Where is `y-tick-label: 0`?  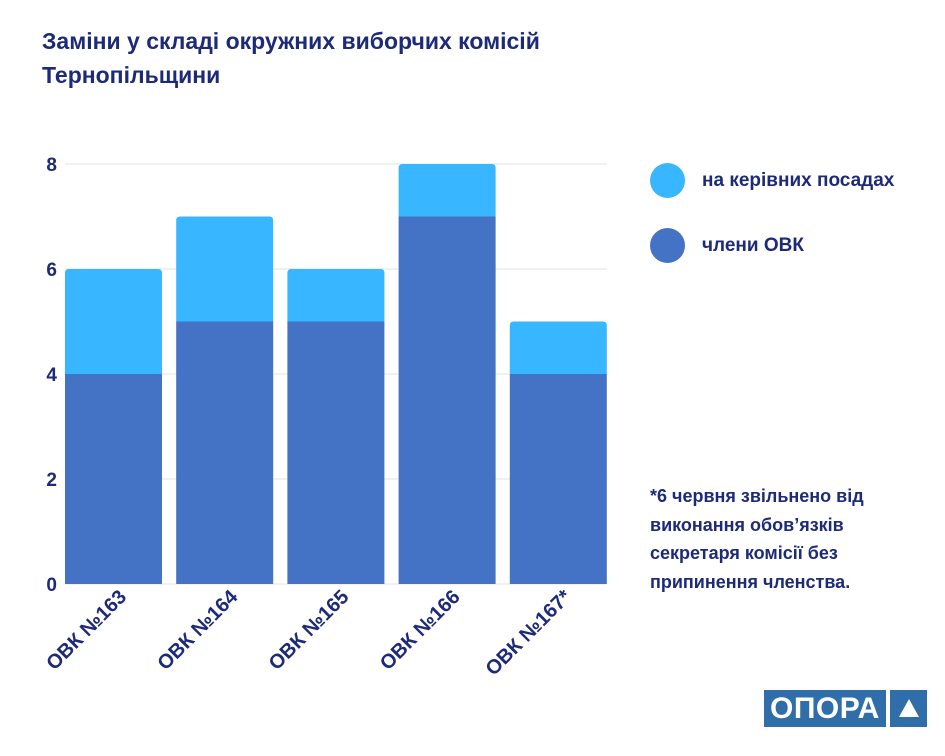
y-tick-label: 0 is located at coordinates (51, 585).